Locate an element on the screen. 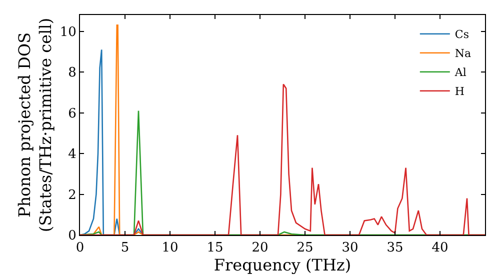 This screenshot has height=280, width=500. x-tick-label: 10 is located at coordinates (170, 248).